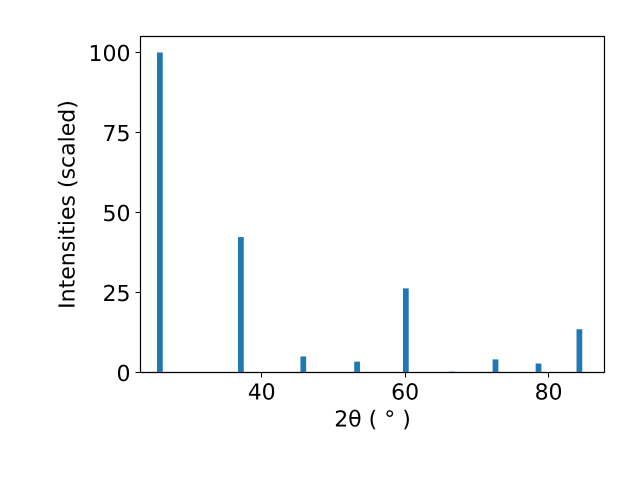  What do you see at coordinates (548, 393) in the screenshot?
I see `x-tick-label: 80` at bounding box center [548, 393].